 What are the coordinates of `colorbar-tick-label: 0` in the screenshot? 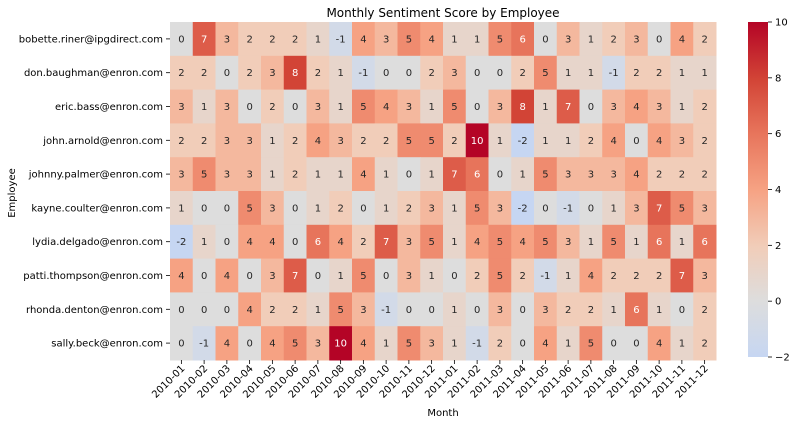 It's located at (778, 302).